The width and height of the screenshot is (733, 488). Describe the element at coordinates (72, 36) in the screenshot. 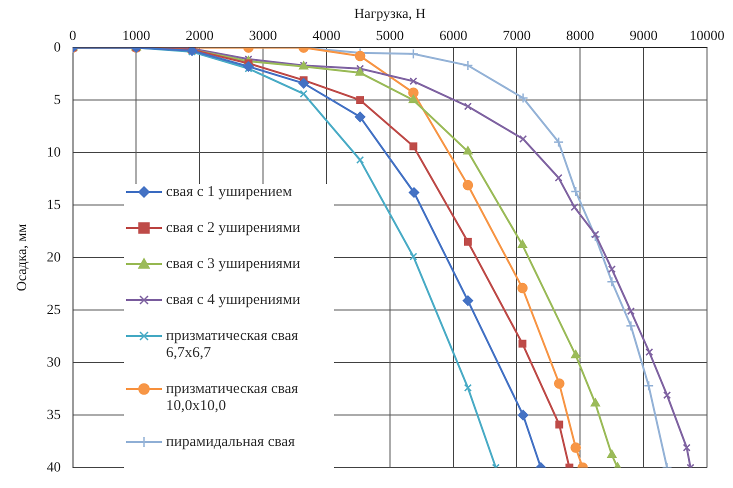

I see `x-tick-label: 0` at that location.